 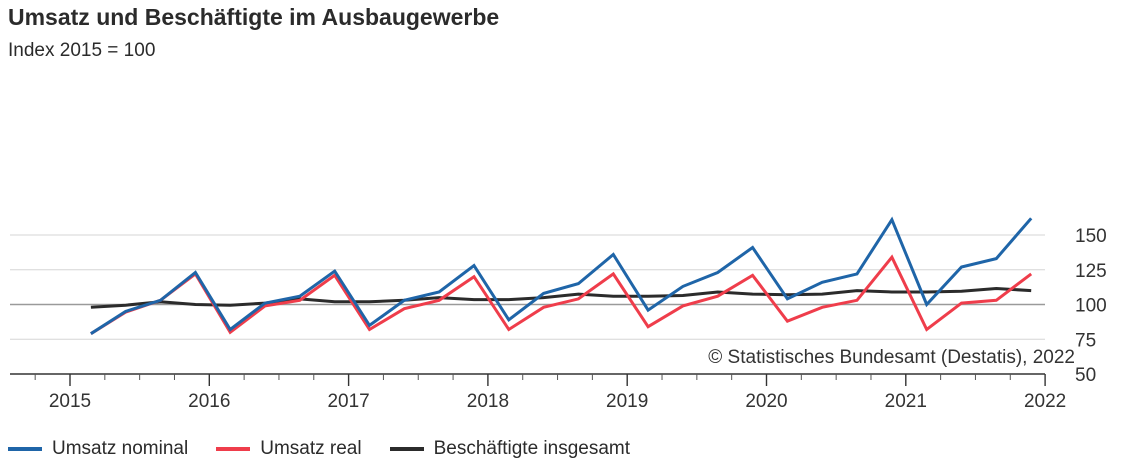 What do you see at coordinates (1045, 401) in the screenshot?
I see `x-tick-label-2022: 2022` at bounding box center [1045, 401].